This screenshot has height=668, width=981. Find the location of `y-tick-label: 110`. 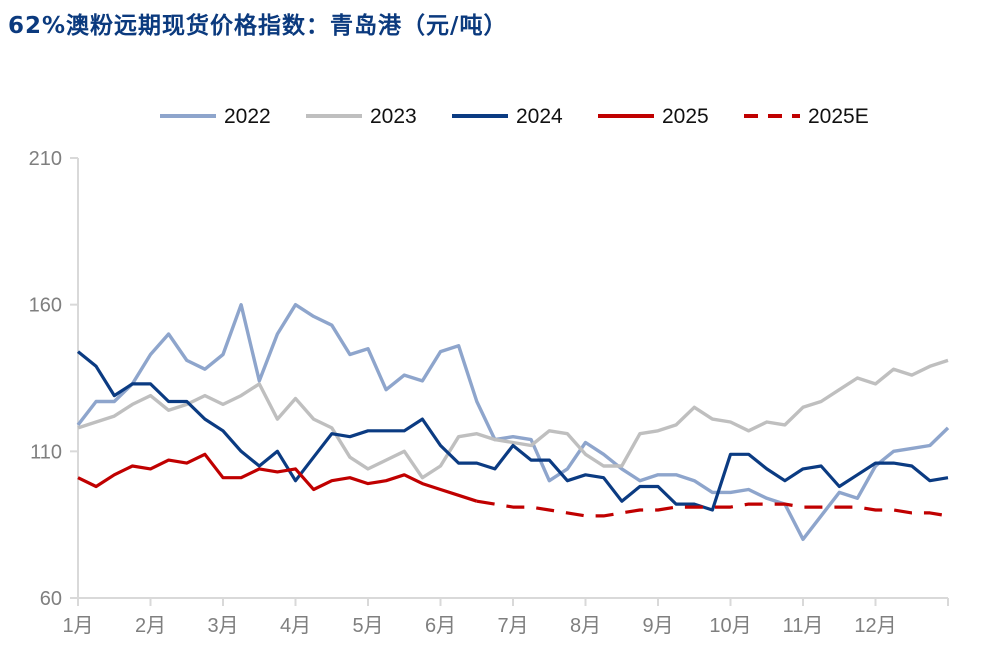

y-tick-label: 110 is located at coordinates (46, 452).